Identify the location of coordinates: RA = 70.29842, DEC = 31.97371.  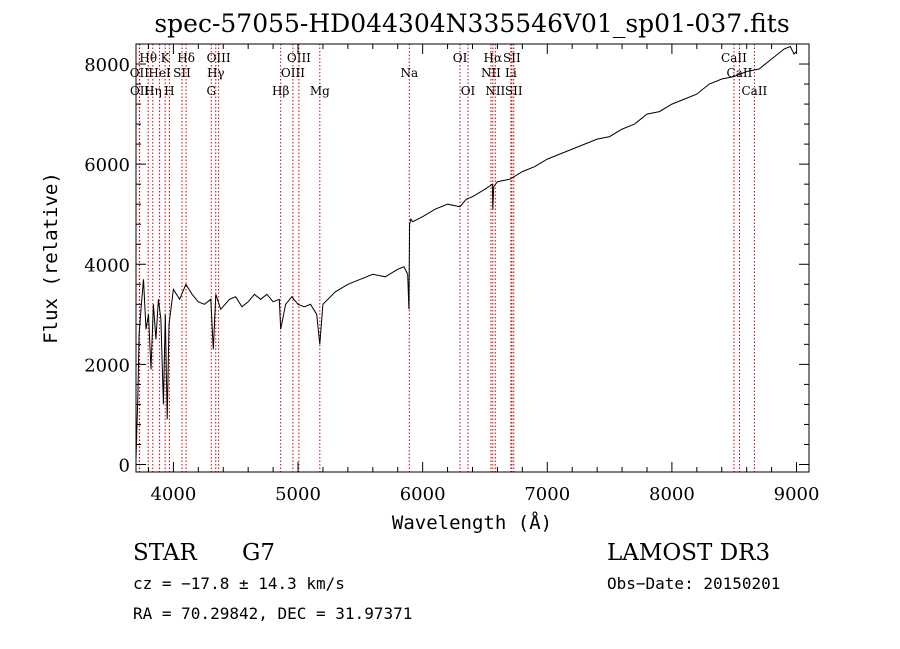
(272, 613).